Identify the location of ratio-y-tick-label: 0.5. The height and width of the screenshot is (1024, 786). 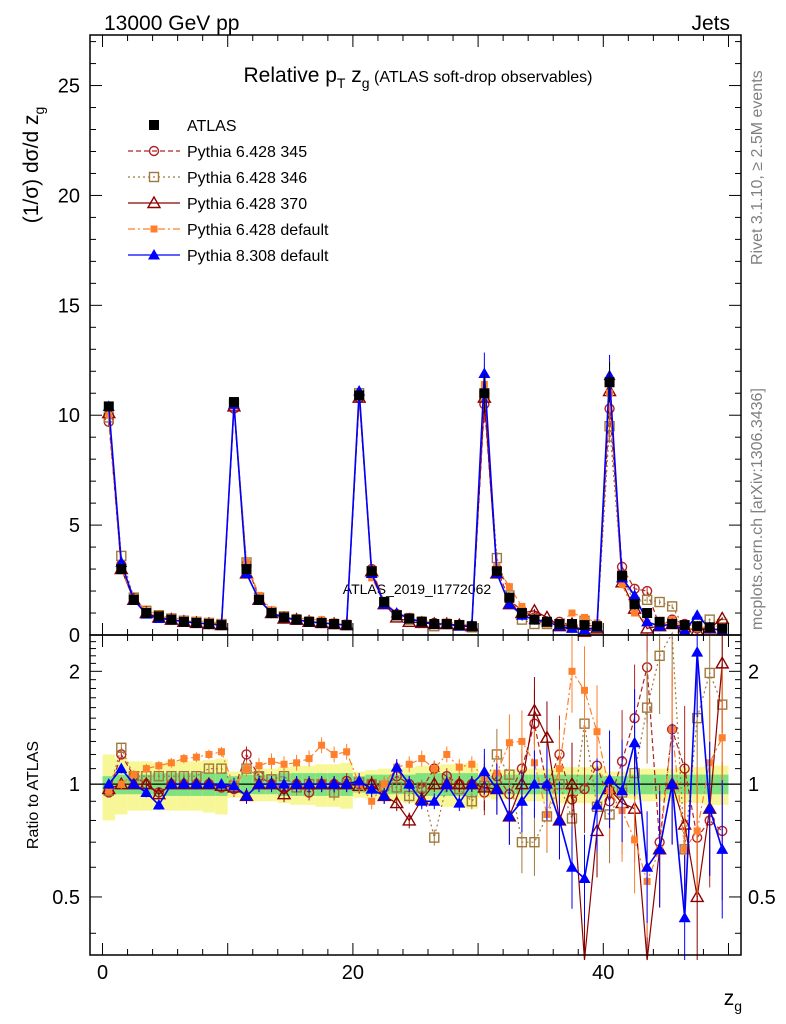
(66, 898).